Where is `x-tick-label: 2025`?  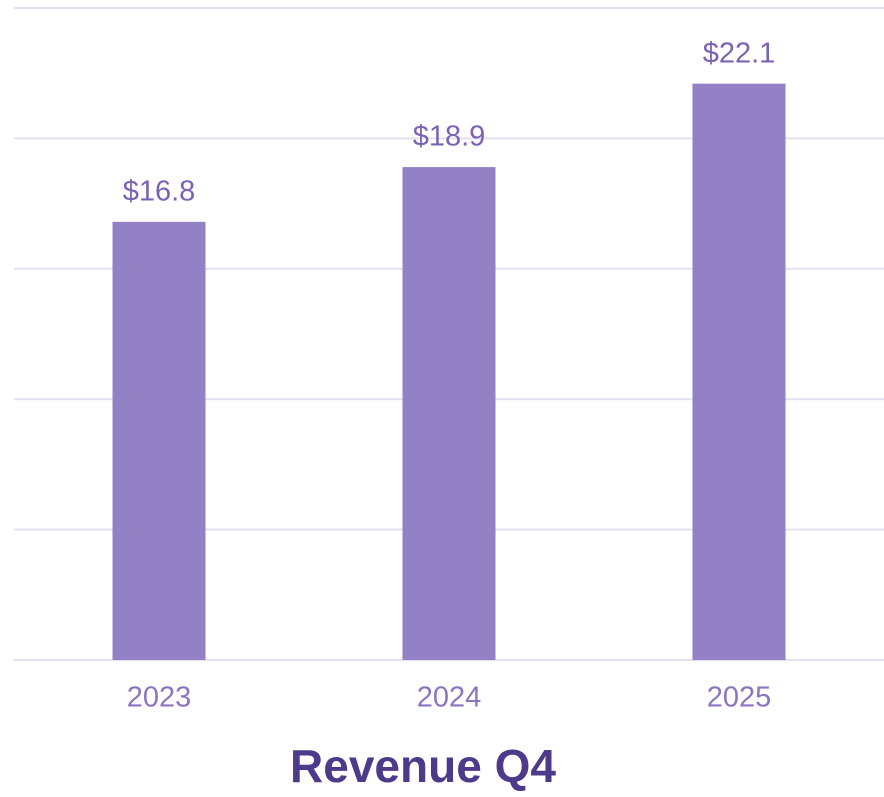
x-tick-label: 2025 is located at coordinates (739, 698).